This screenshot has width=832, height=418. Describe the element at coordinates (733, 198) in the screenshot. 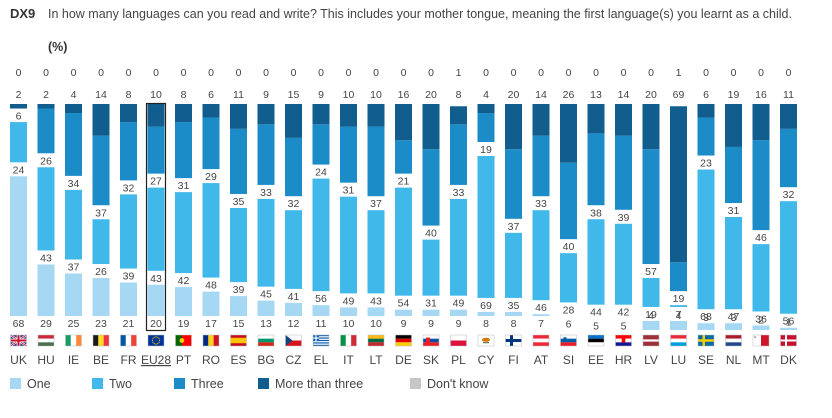

I see `bar-nl: 347 31 19 0` at that location.